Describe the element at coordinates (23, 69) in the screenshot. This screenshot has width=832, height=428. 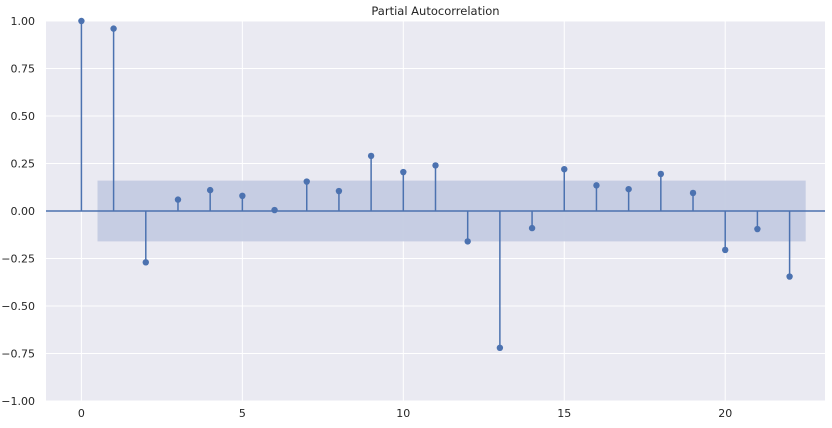
I see `y-tick-label: 0.75` at that location.